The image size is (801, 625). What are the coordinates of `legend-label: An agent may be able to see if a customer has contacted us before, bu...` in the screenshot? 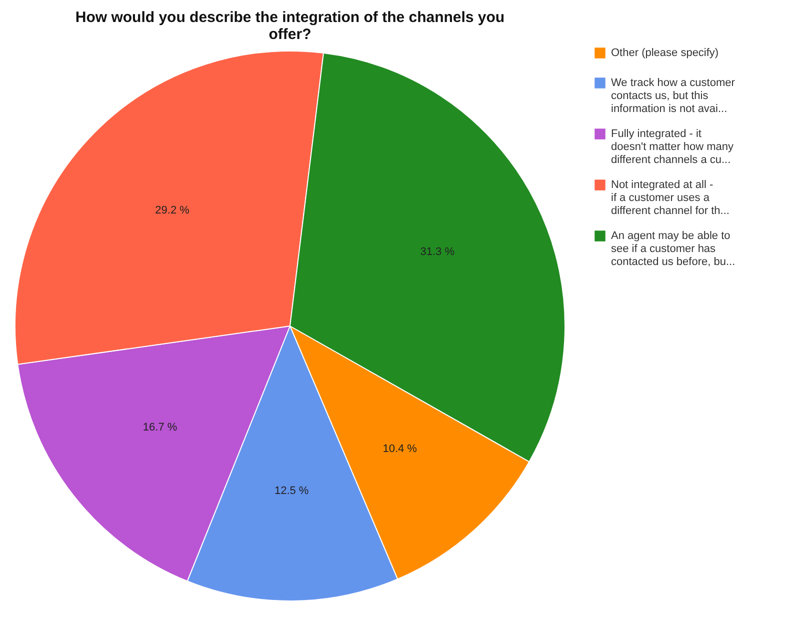 It's located at (673, 249).